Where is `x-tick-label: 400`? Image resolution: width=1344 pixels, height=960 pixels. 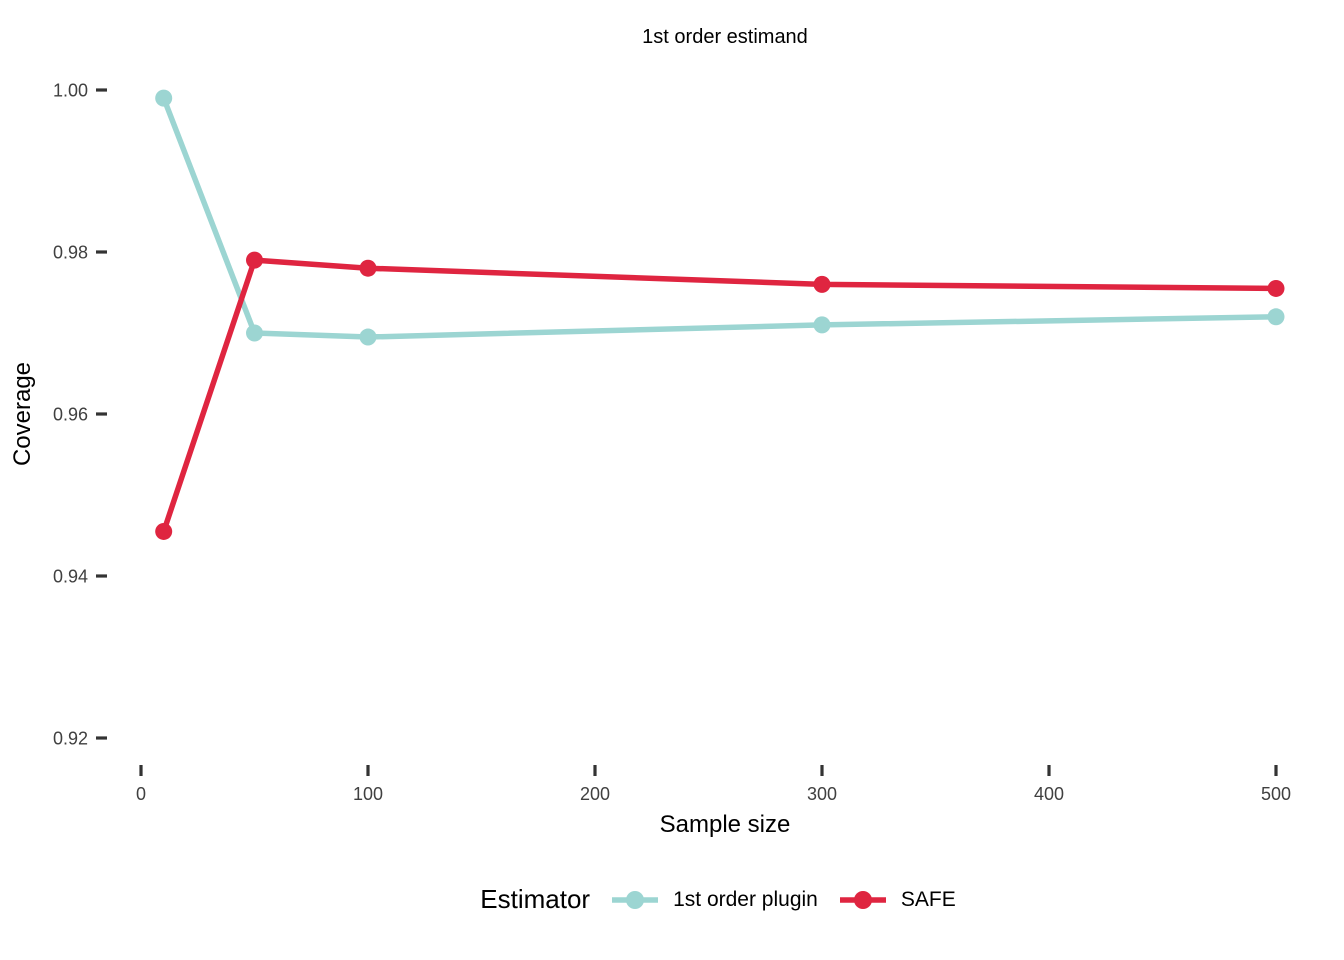
x-tick-label: 400 is located at coordinates (1049, 794).